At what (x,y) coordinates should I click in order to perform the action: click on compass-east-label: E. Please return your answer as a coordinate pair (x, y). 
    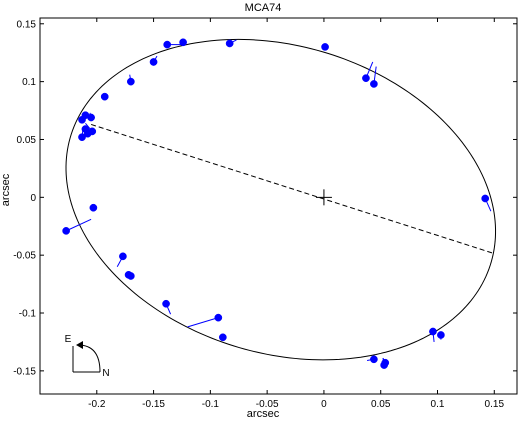
    Looking at the image, I should click on (68, 339).